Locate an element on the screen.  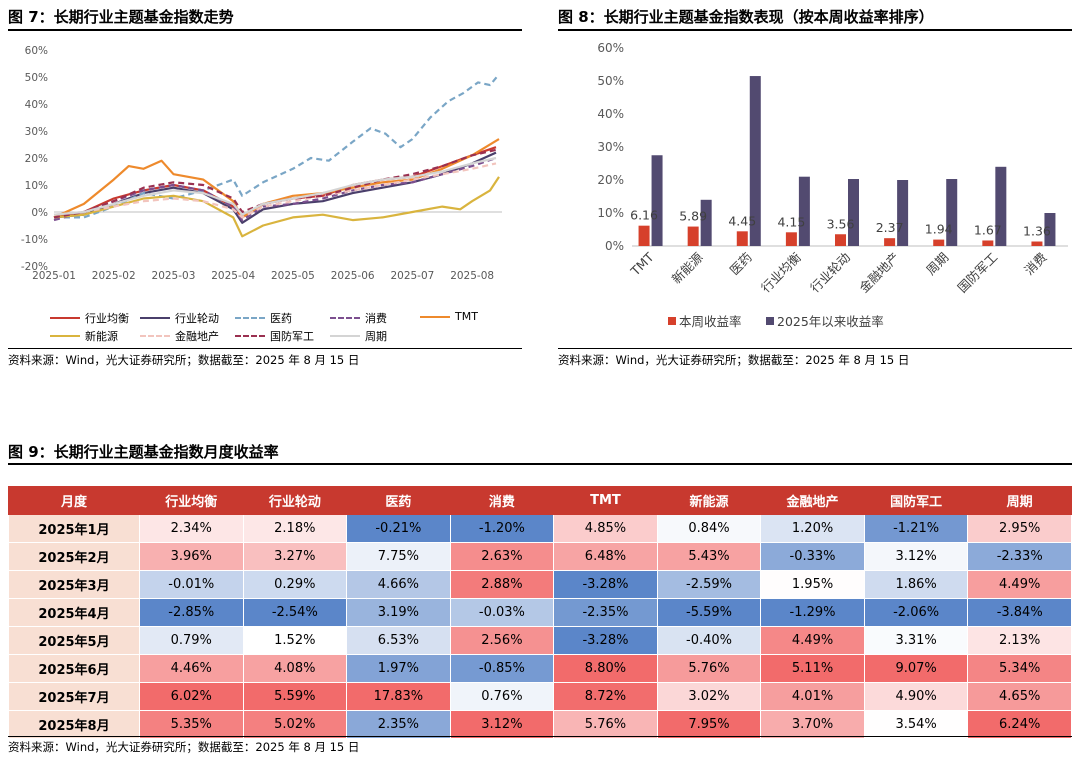
fig7-legend-item: 国防军工 is located at coordinates (274, 336).